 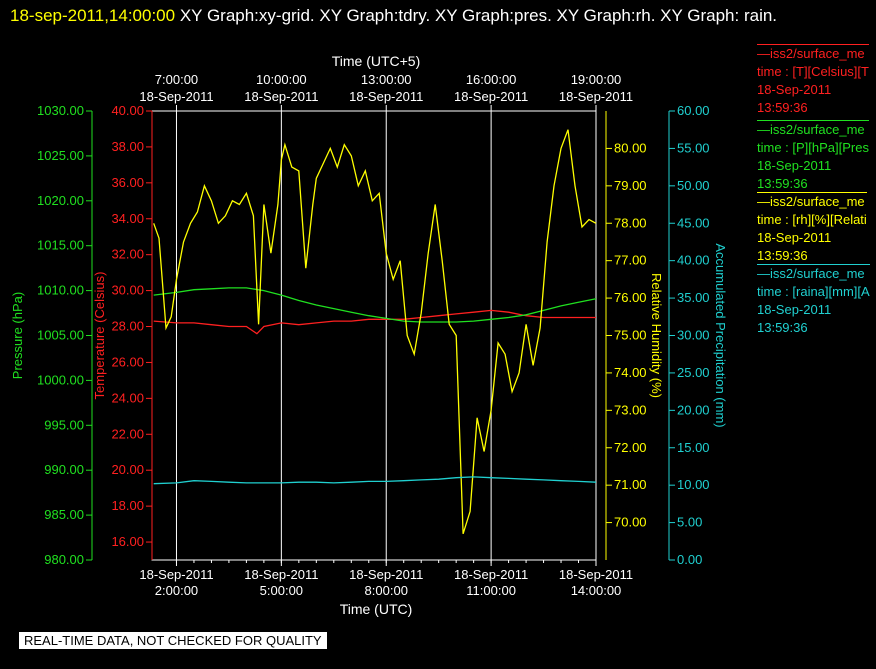 What do you see at coordinates (127, 361) in the screenshot?
I see `temperature-tick-label: 26.00` at bounding box center [127, 361].